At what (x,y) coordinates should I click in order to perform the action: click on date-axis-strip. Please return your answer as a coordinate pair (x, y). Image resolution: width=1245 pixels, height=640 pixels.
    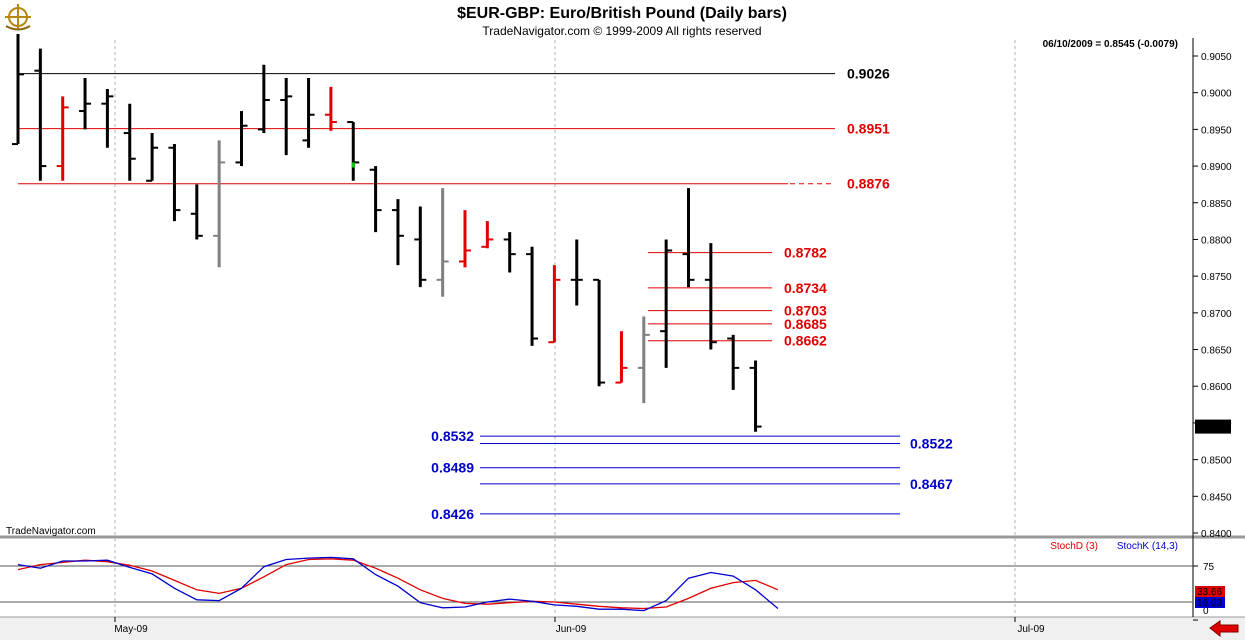
    Looking at the image, I should click on (622, 628).